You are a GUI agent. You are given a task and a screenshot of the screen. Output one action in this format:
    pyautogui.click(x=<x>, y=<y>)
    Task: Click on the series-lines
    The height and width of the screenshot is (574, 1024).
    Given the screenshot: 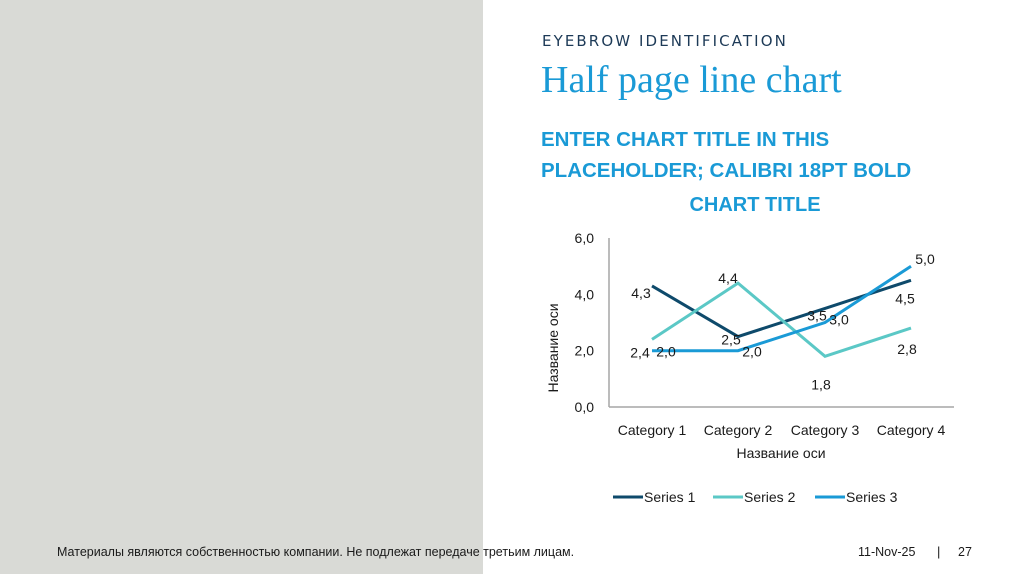 What is the action you would take?
    pyautogui.click(x=781, y=311)
    